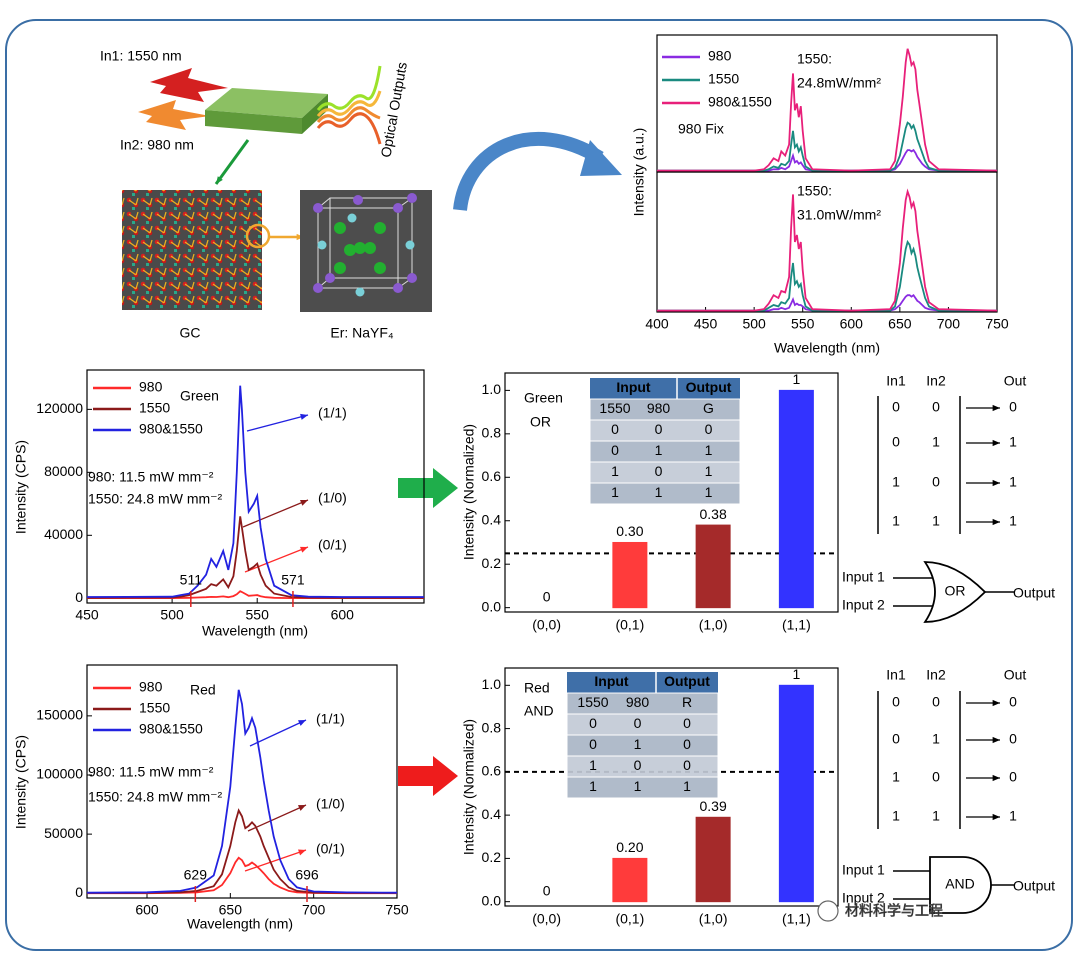 The image size is (1080, 959). I want to click on annotation: (1/0), so click(330, 804).